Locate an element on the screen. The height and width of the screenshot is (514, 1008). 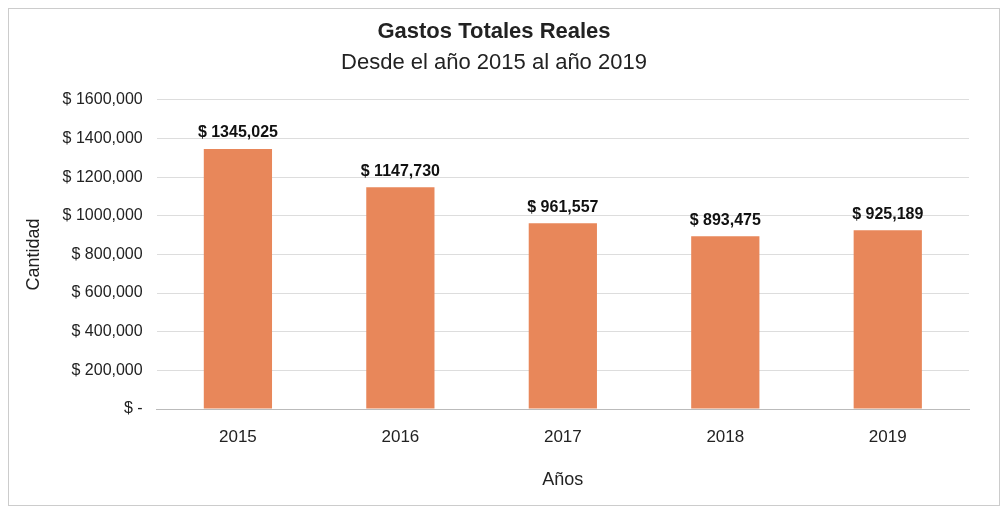
y-tick-label: $ 1000,000 is located at coordinates (102, 215).